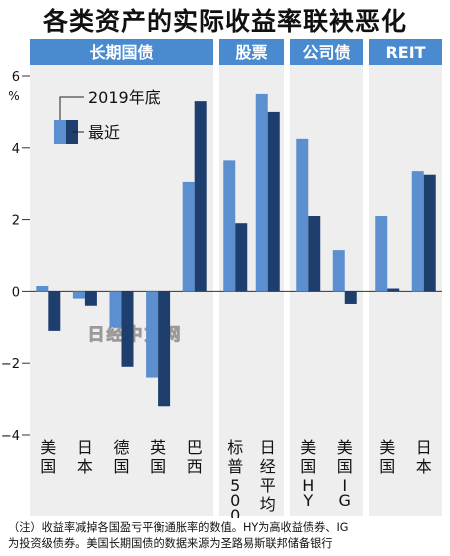 This screenshot has width=450, height=556. What do you see at coordinates (195, 466) in the screenshot?
I see `category-label-char: 西` at bounding box center [195, 466].